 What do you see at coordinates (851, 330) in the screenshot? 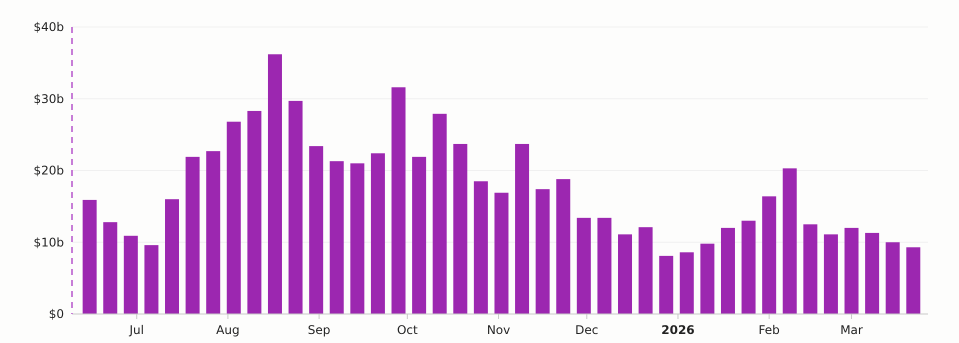
I see `x-tick-label: Mar` at bounding box center [851, 330].